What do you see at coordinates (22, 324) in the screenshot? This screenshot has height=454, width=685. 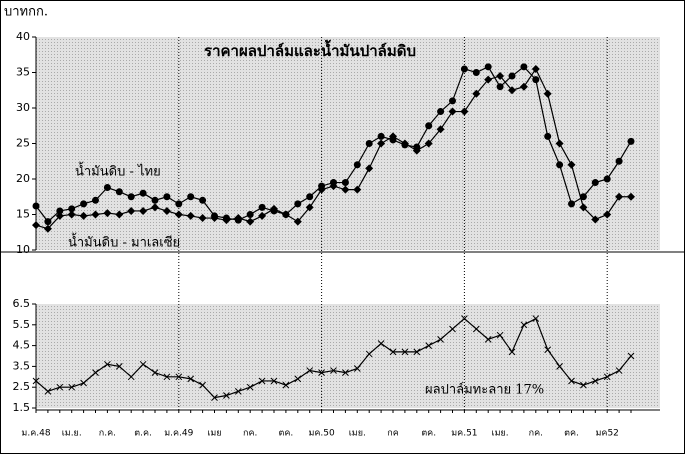 I see `y-tick-label: 5.5` at bounding box center [22, 324].